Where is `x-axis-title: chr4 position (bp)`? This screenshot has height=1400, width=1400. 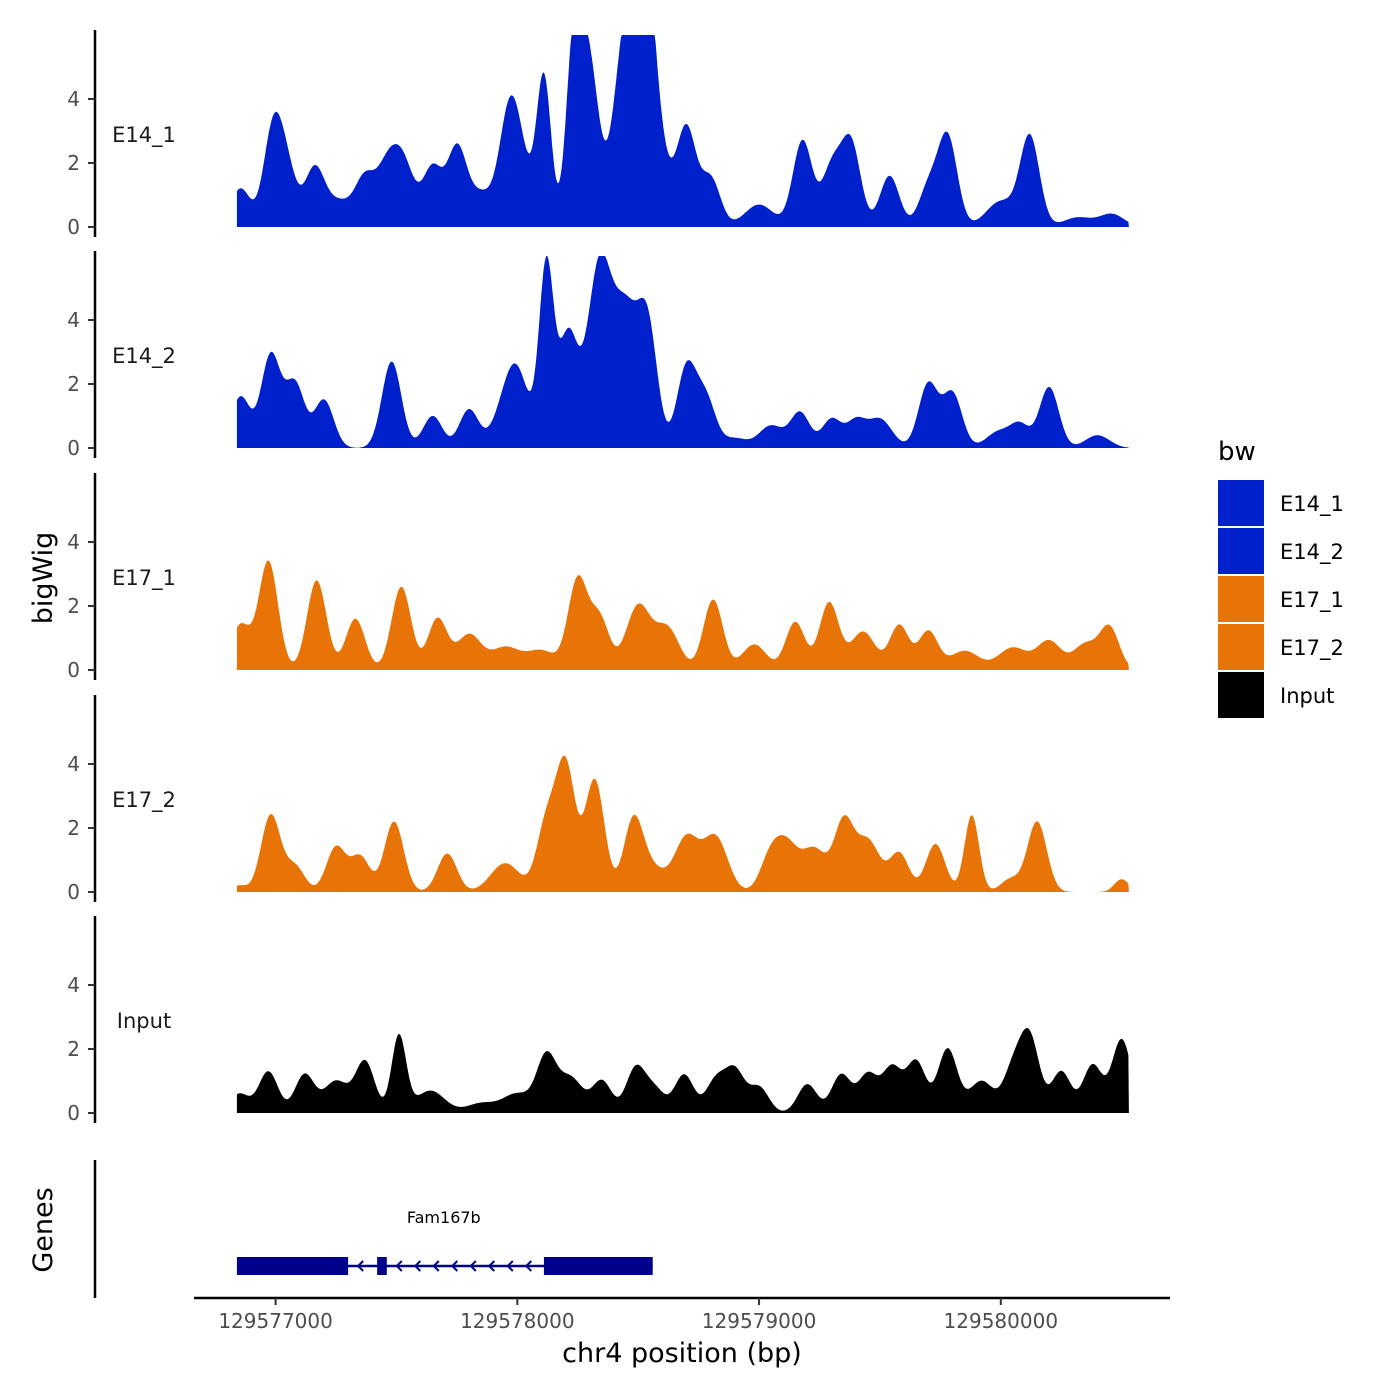 x-axis-title: chr4 position (bp) is located at coordinates (682, 1353).